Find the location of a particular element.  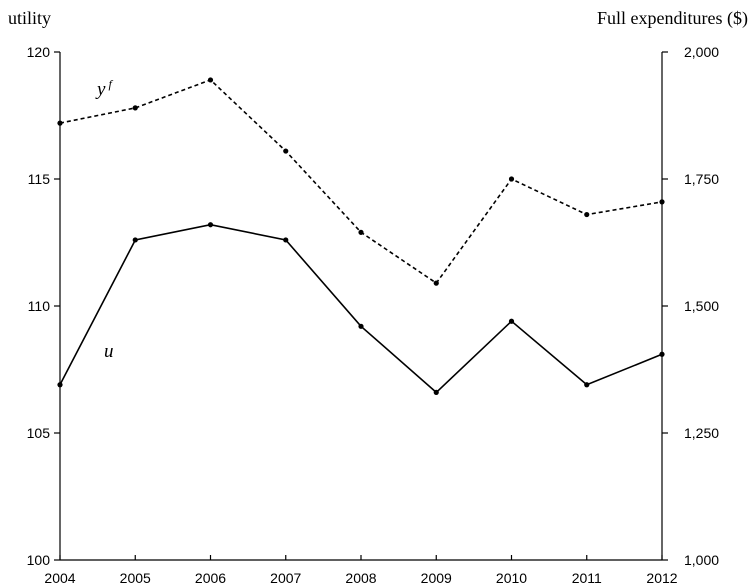

x-axis-ticks: 2004 2005 2006 2007 2008 2009 2010 2011 2012 is located at coordinates (361, 570).